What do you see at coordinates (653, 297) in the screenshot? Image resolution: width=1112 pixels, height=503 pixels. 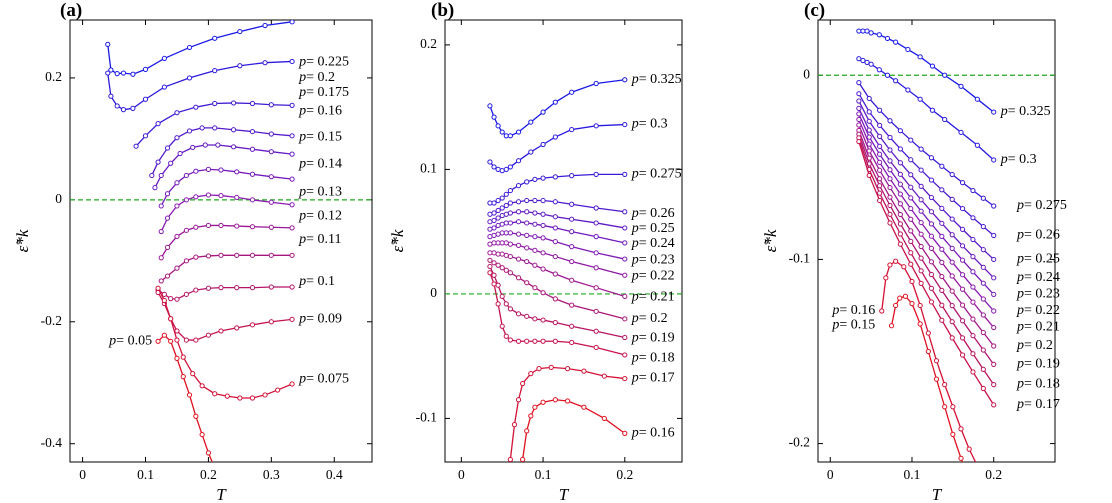 I see `series-label: p= 0.21` at bounding box center [653, 297].